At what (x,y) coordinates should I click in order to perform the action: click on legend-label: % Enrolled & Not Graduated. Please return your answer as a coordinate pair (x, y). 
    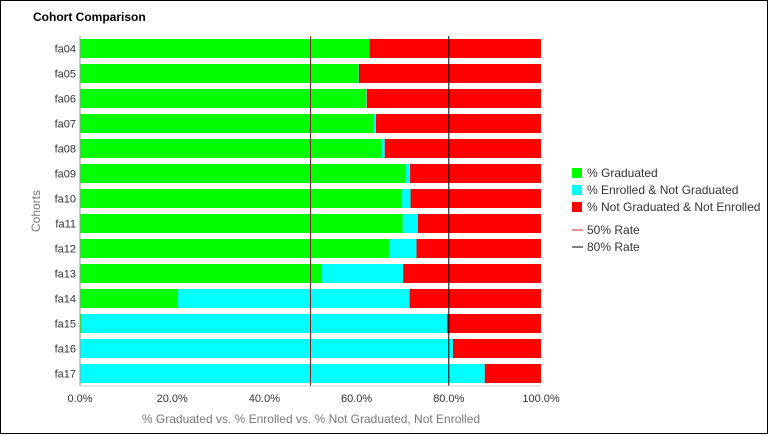
    Looking at the image, I should click on (662, 190).